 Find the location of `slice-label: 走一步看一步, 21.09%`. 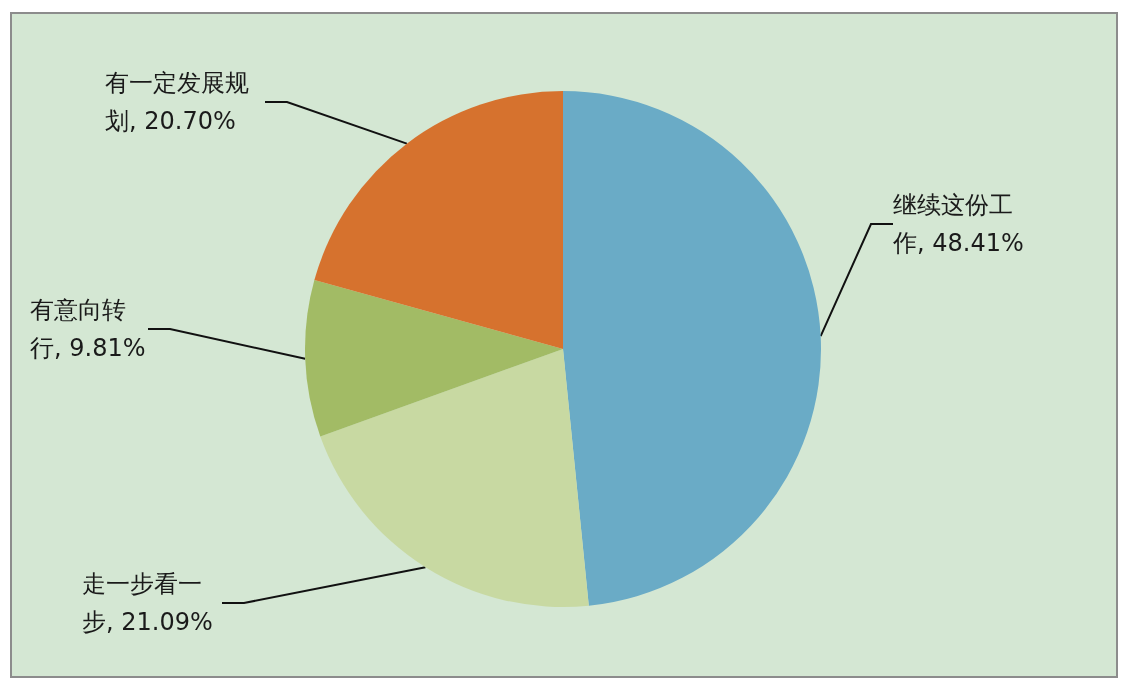

slice-label: 走一步看一步, 21.09% is located at coordinates (147, 603).